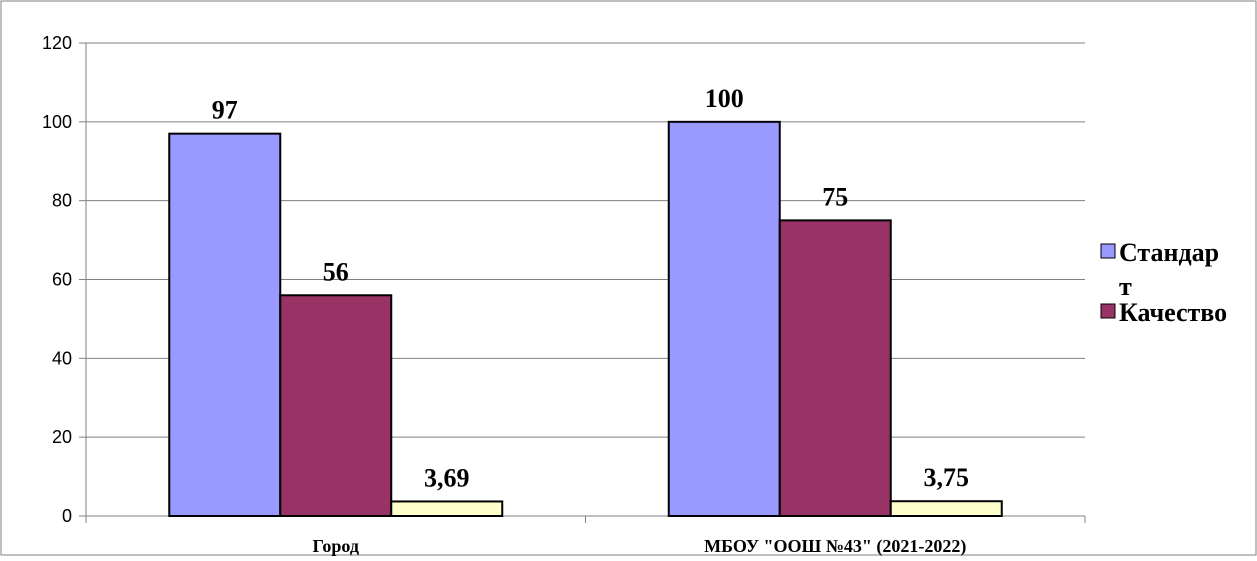  I want to click on data-label: 75, so click(835, 196).